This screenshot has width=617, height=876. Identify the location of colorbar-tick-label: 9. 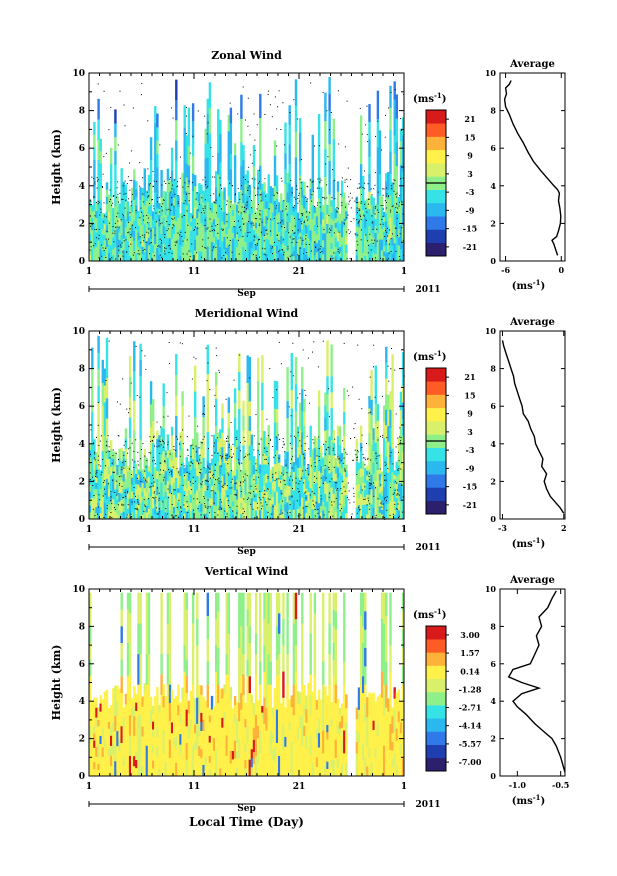
(470, 156).